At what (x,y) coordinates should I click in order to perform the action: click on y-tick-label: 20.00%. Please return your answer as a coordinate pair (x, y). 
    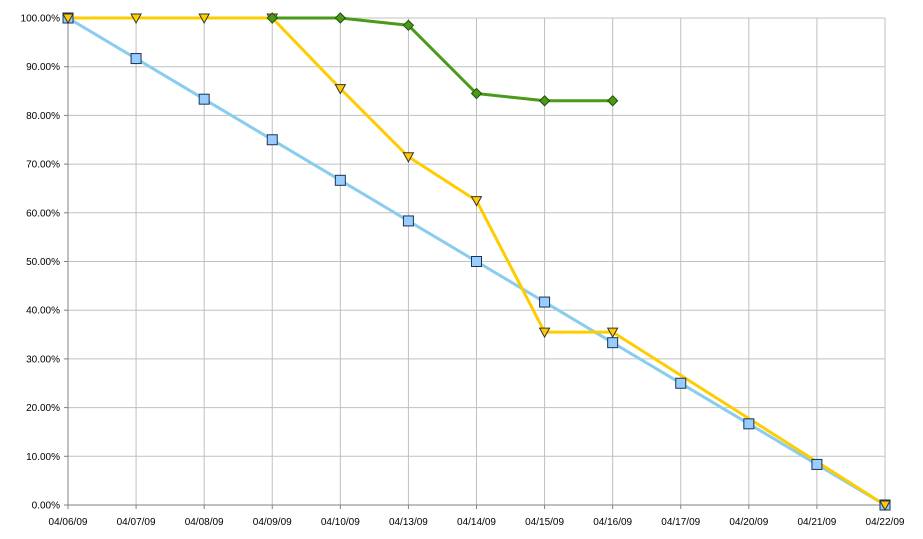
    Looking at the image, I should click on (43, 408).